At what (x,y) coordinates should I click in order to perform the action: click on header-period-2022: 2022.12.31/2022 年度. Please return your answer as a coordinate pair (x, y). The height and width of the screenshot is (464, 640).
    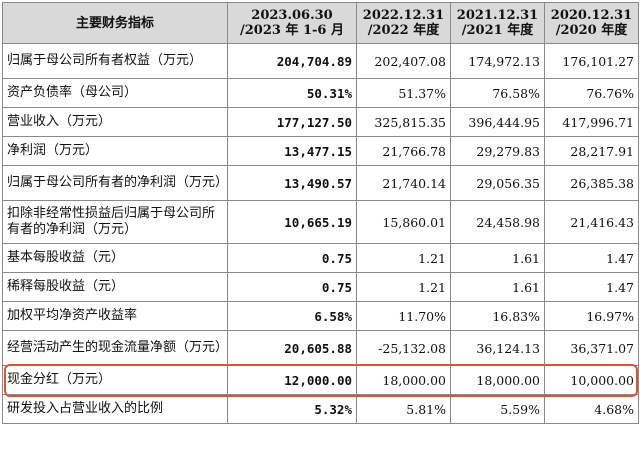
    Looking at the image, I should click on (403, 23).